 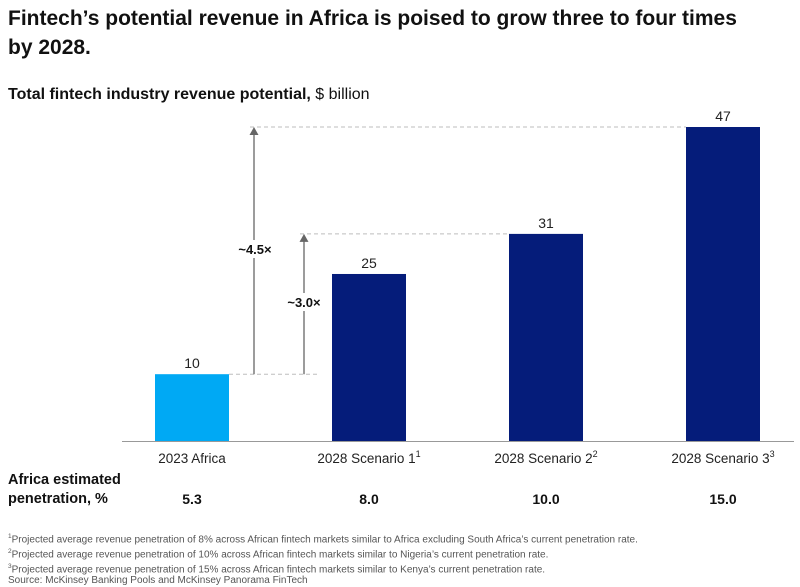 I want to click on bar-value-label-3: 31, so click(x=546, y=223).